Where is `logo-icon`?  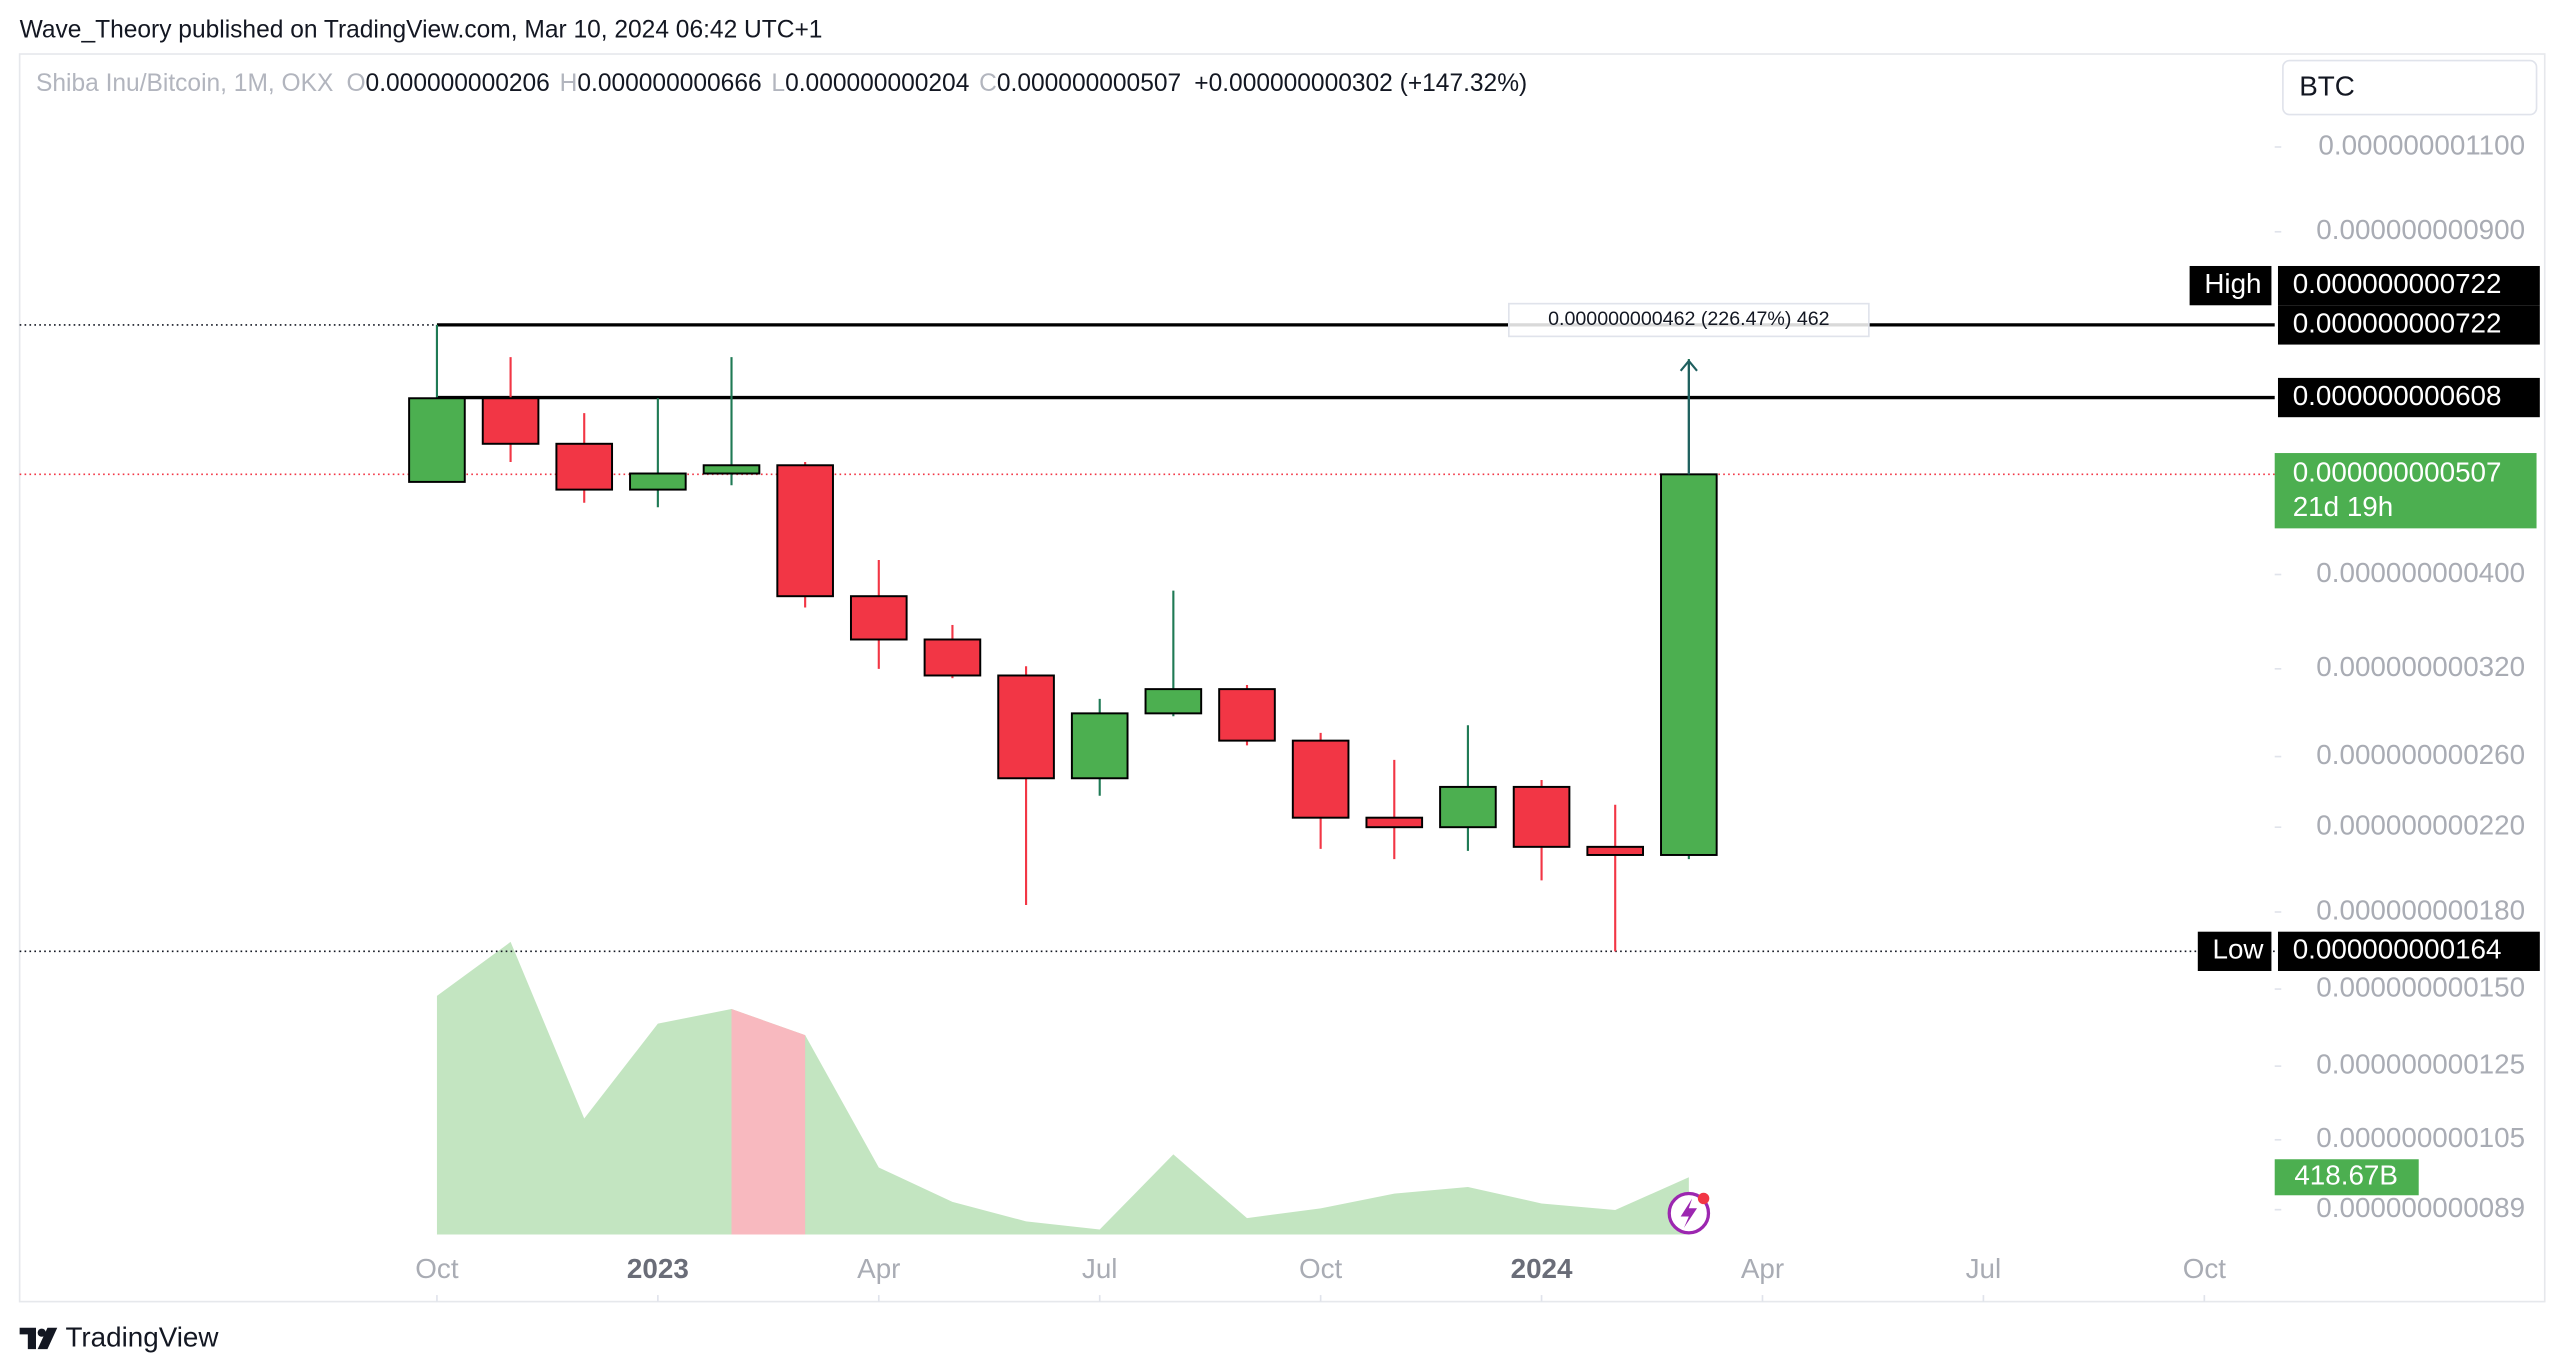 logo-icon is located at coordinates (1689, 1213).